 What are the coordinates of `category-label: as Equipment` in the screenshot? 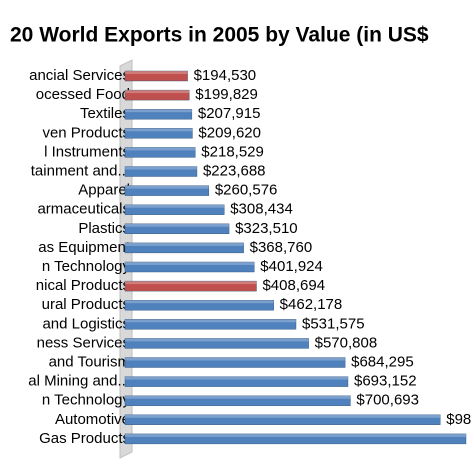 It's located at (84, 247).